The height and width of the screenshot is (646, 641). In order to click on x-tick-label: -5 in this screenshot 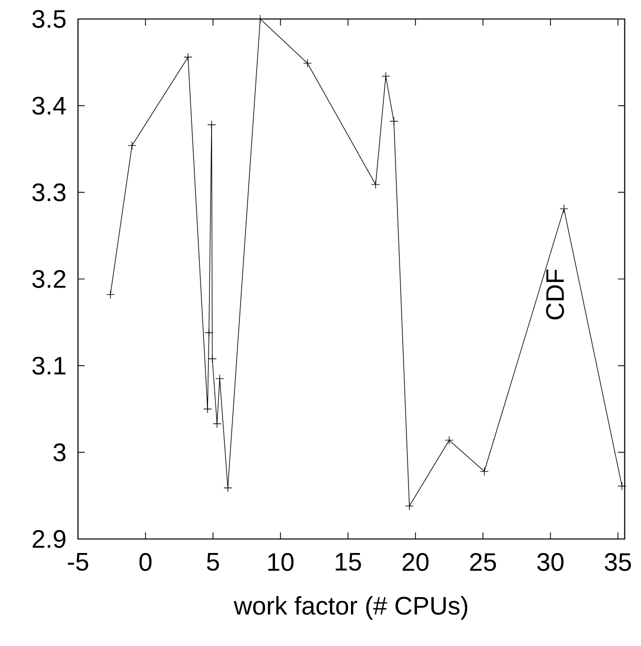, I will do `click(78, 562)`.